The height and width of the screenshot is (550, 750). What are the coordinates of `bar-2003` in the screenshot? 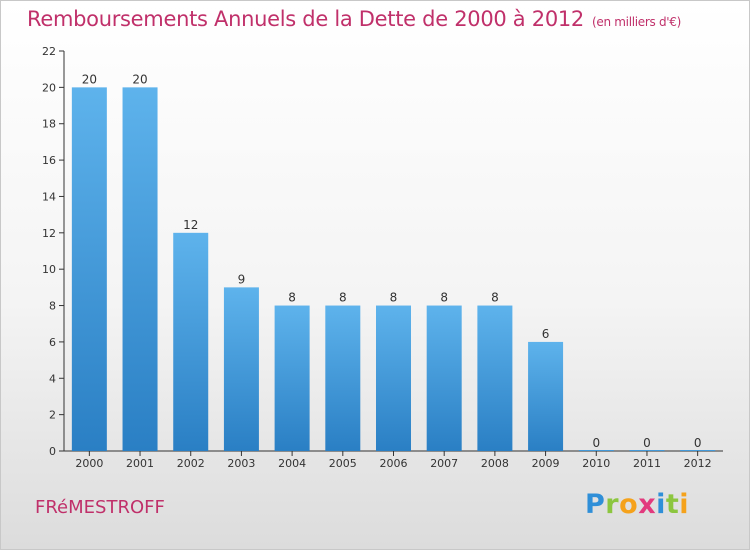 It's located at (241, 369).